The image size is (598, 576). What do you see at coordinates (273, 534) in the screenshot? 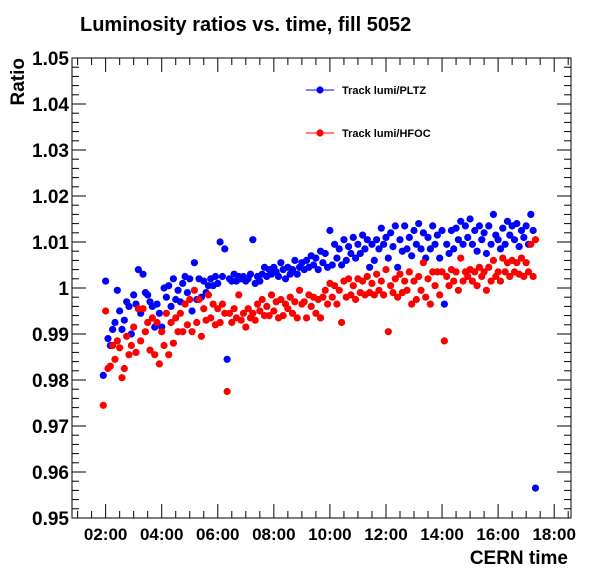
I see `x-tick-label: 08:00` at bounding box center [273, 534].